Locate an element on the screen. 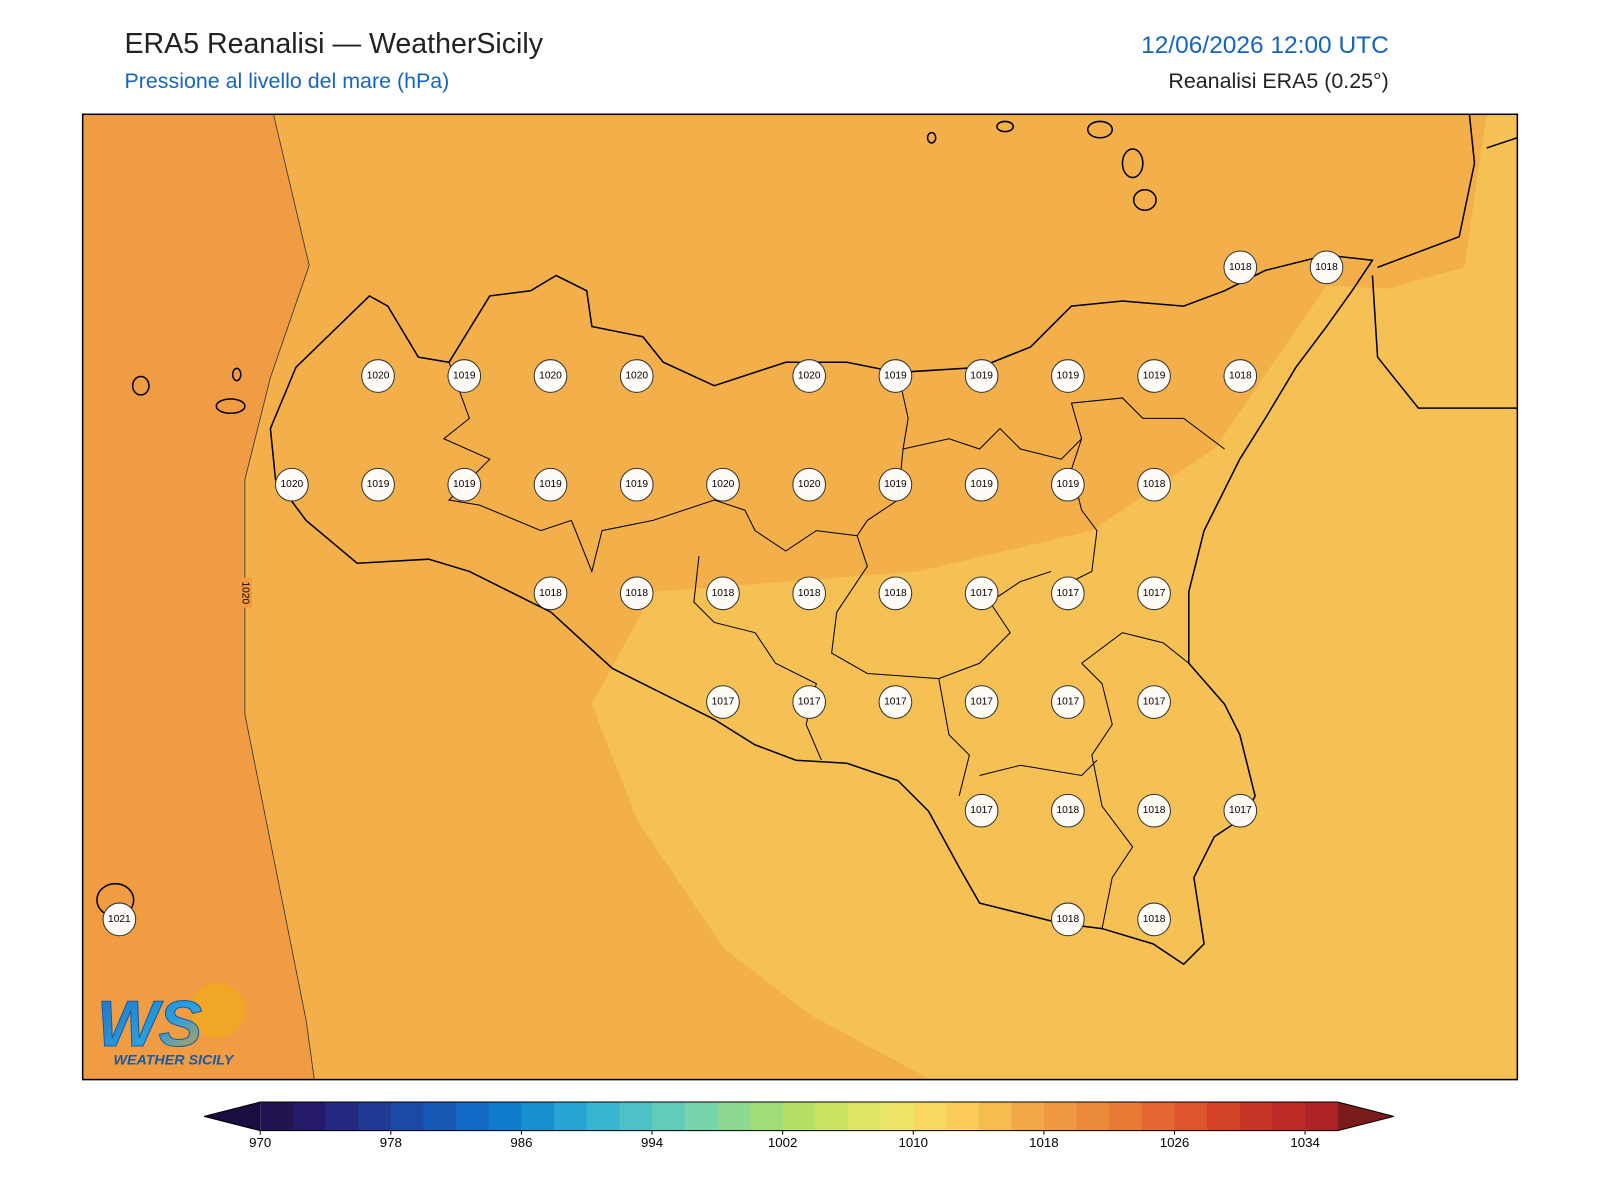 This screenshot has height=1200, width=1600. logo: WS WEATHER SICILY is located at coordinates (170, 1025).